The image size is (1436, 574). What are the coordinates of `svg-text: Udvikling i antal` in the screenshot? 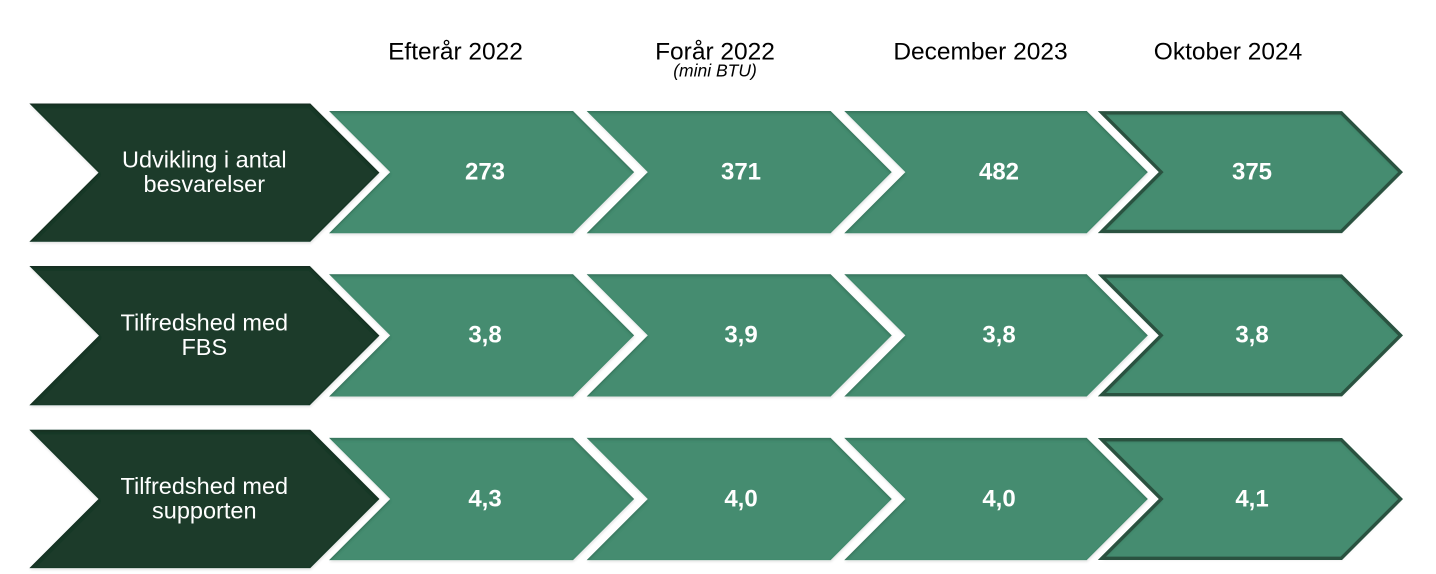 It's located at (204, 159).